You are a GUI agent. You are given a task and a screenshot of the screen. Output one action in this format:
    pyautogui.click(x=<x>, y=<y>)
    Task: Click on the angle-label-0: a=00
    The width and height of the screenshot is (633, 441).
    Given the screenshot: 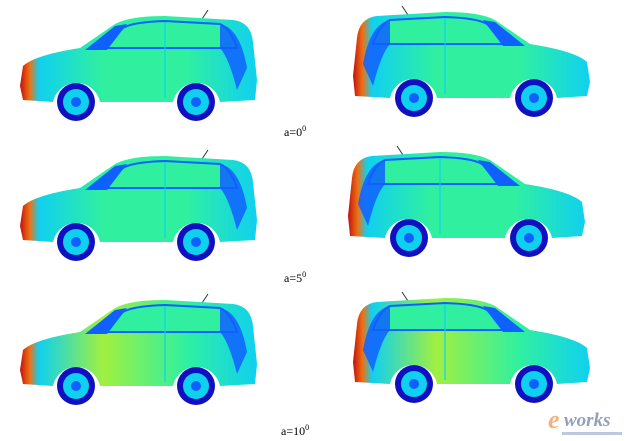 What is the action you would take?
    pyautogui.click(x=295, y=131)
    